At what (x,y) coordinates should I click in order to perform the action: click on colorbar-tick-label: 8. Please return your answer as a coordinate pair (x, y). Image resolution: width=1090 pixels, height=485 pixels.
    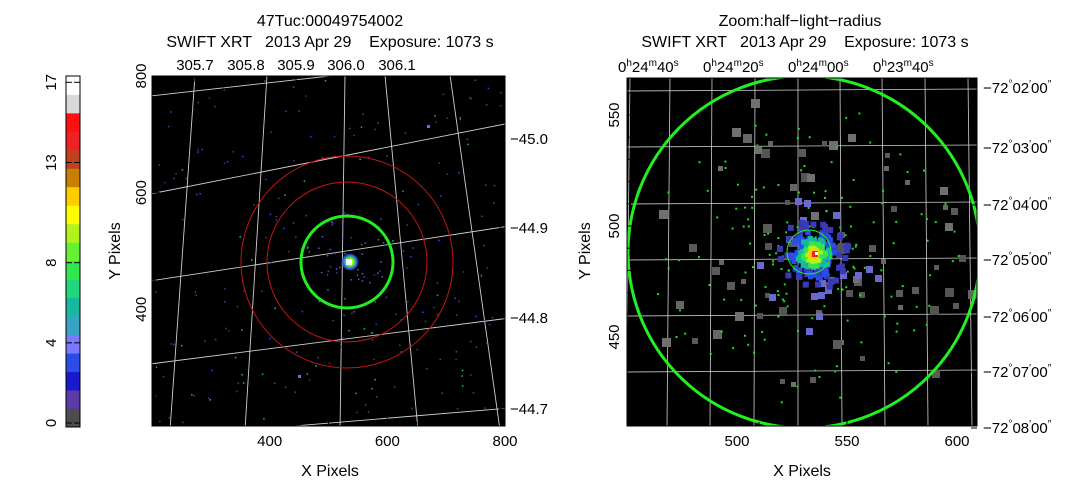
    Looking at the image, I should click on (51, 263).